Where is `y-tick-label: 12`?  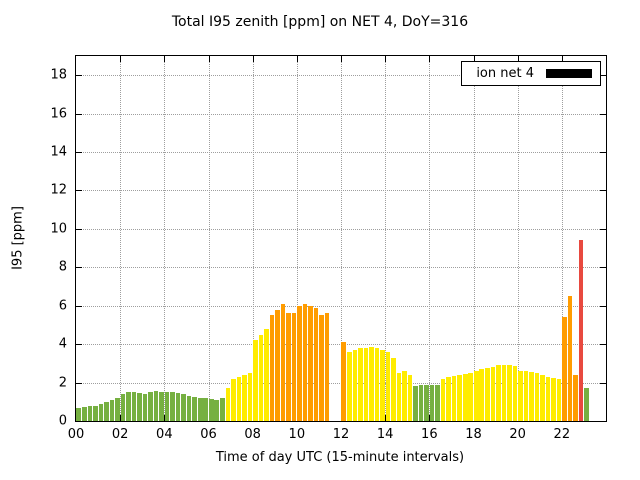 y-tick-label: 12 is located at coordinates (58, 190).